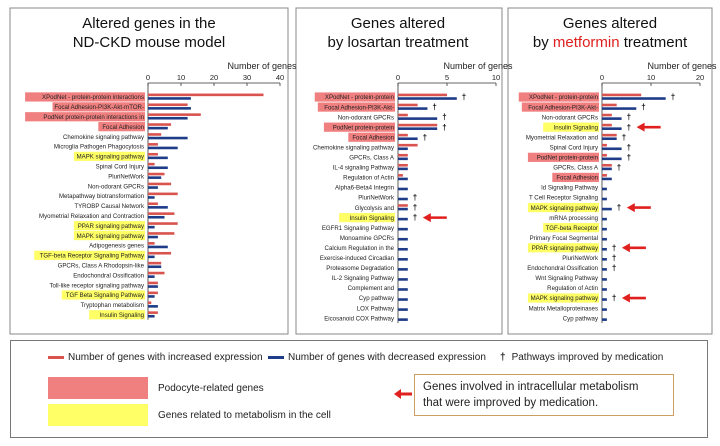  I want to click on panel3-category-label: Regulation of Actin, so click(572, 288).